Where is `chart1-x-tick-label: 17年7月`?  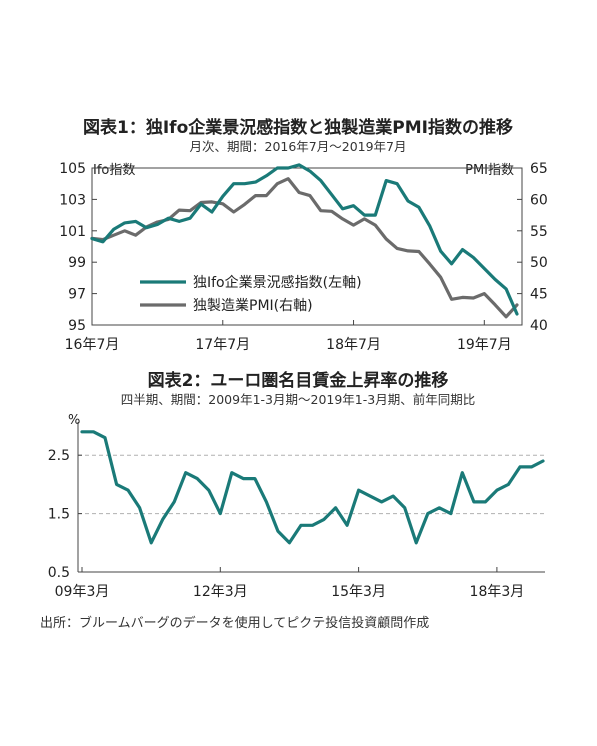
chart1-x-tick-label: 17年7月 is located at coordinates (222, 345).